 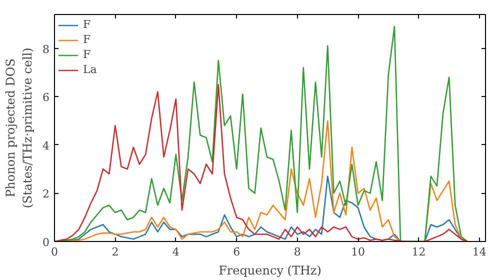 What do you see at coordinates (479, 252) in the screenshot?
I see `x-tick-label: 14` at bounding box center [479, 252].